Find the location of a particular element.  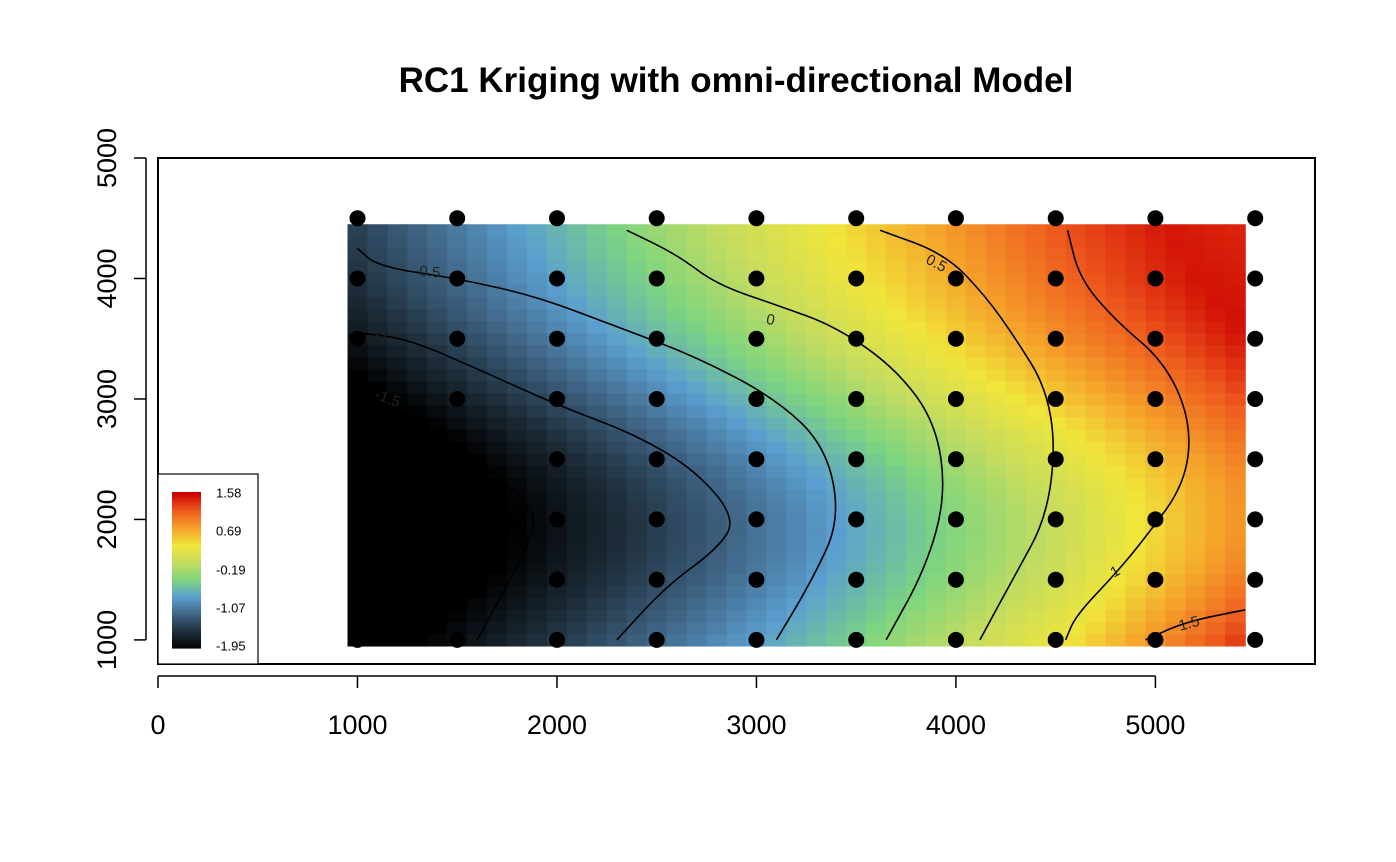

x-axis: 0 1000 2000 3000 4000 5000 is located at coordinates (667, 707).